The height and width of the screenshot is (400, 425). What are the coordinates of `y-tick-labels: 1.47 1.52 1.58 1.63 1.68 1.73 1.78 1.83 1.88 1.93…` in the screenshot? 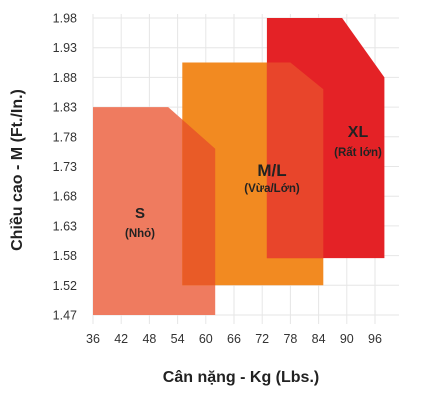 It's located at (65, 167).